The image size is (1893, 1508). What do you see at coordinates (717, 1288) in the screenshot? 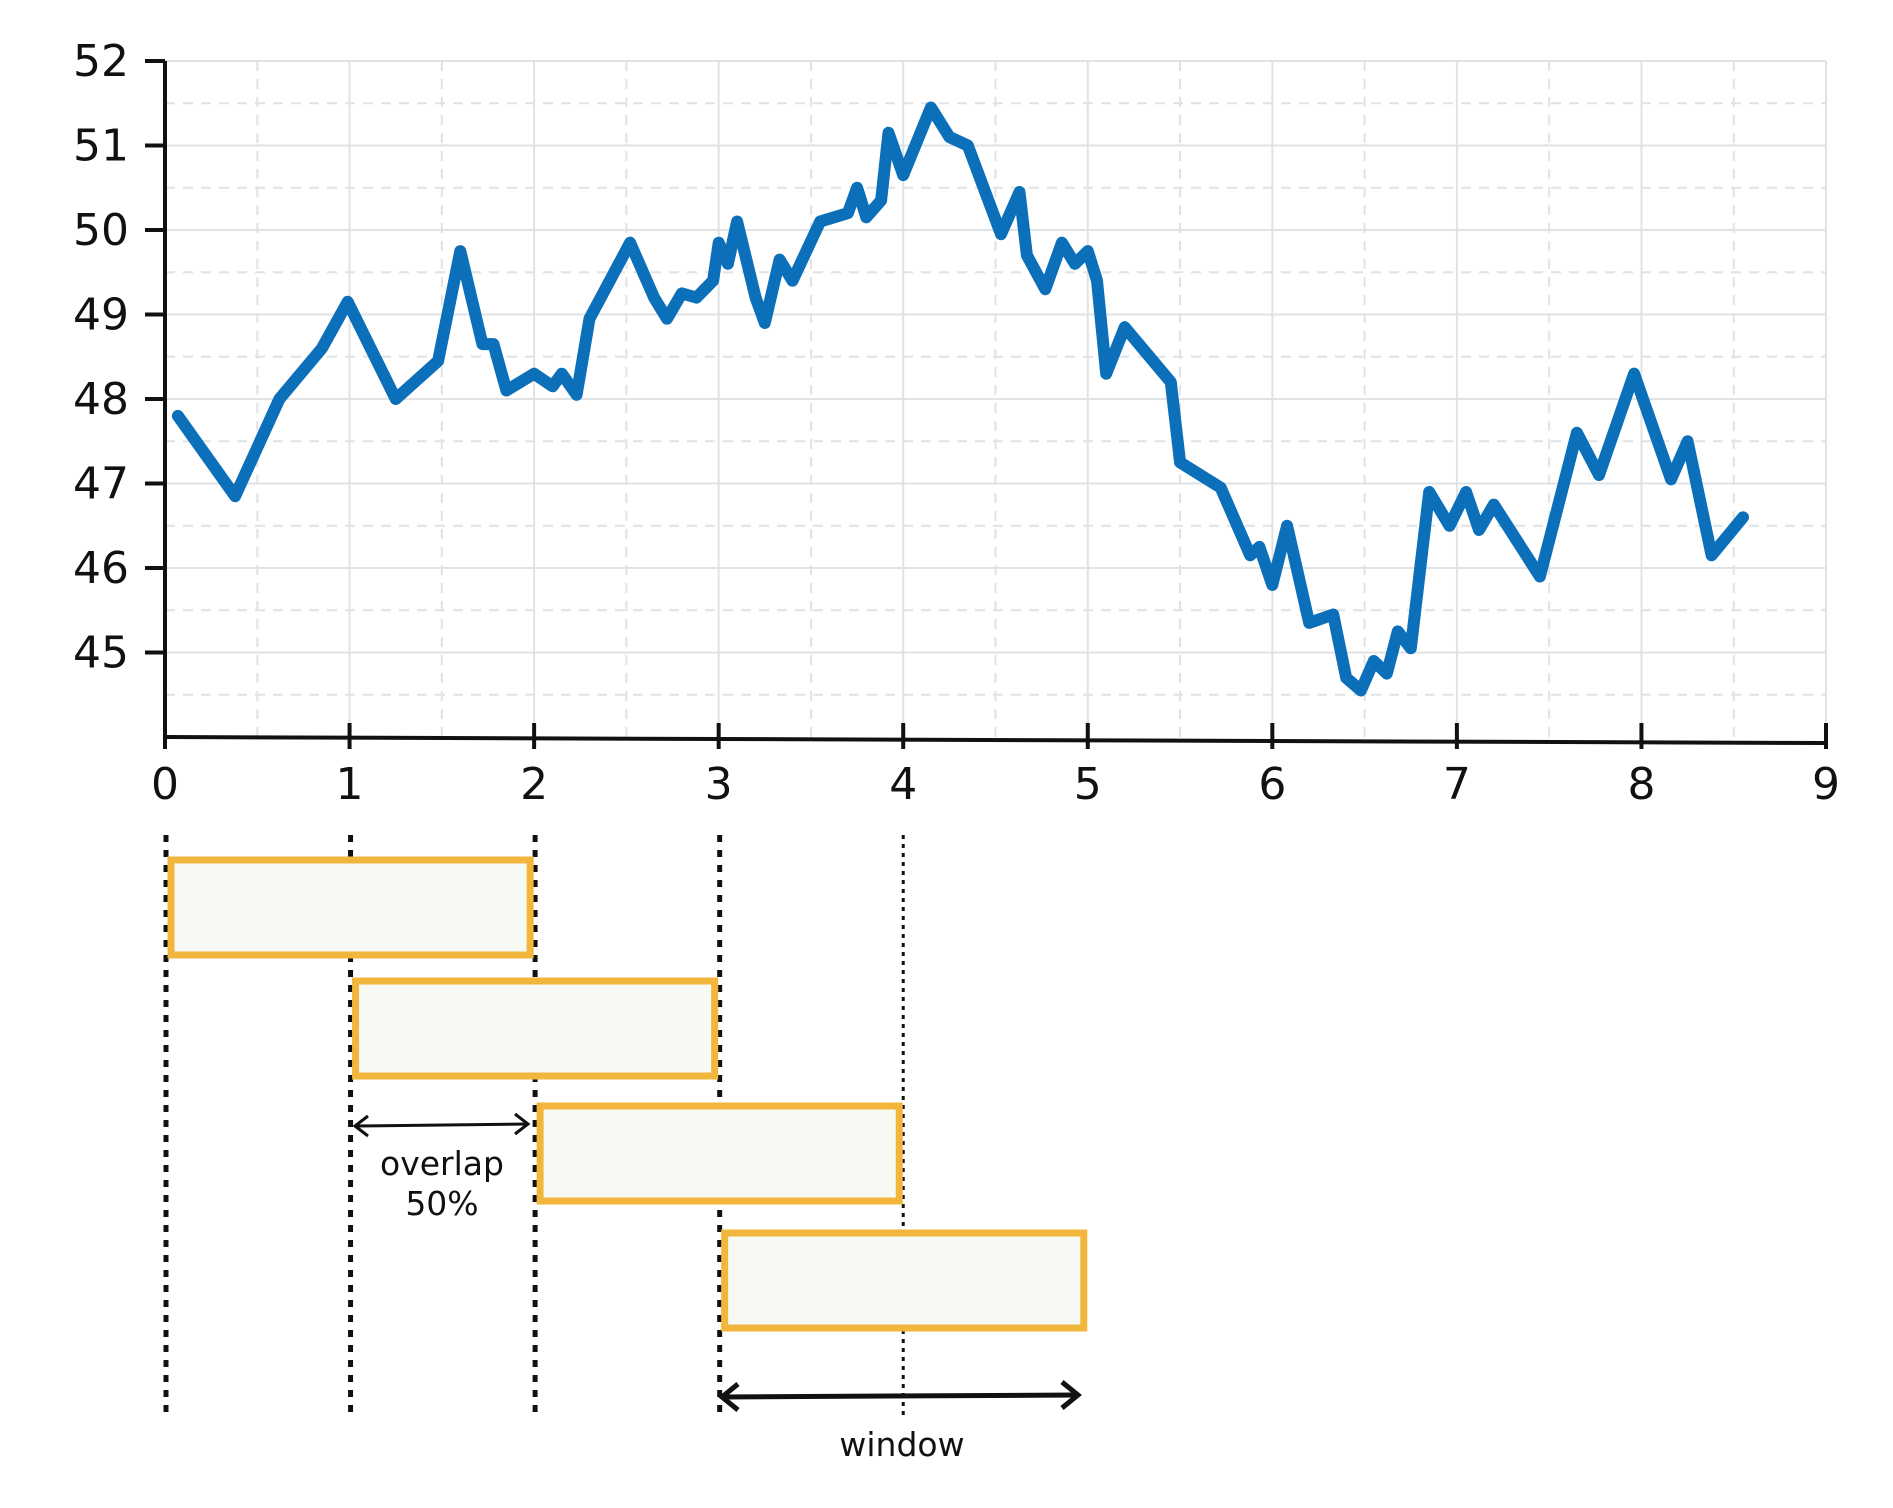
I see `annotations: overlap 50% window` at bounding box center [717, 1288].